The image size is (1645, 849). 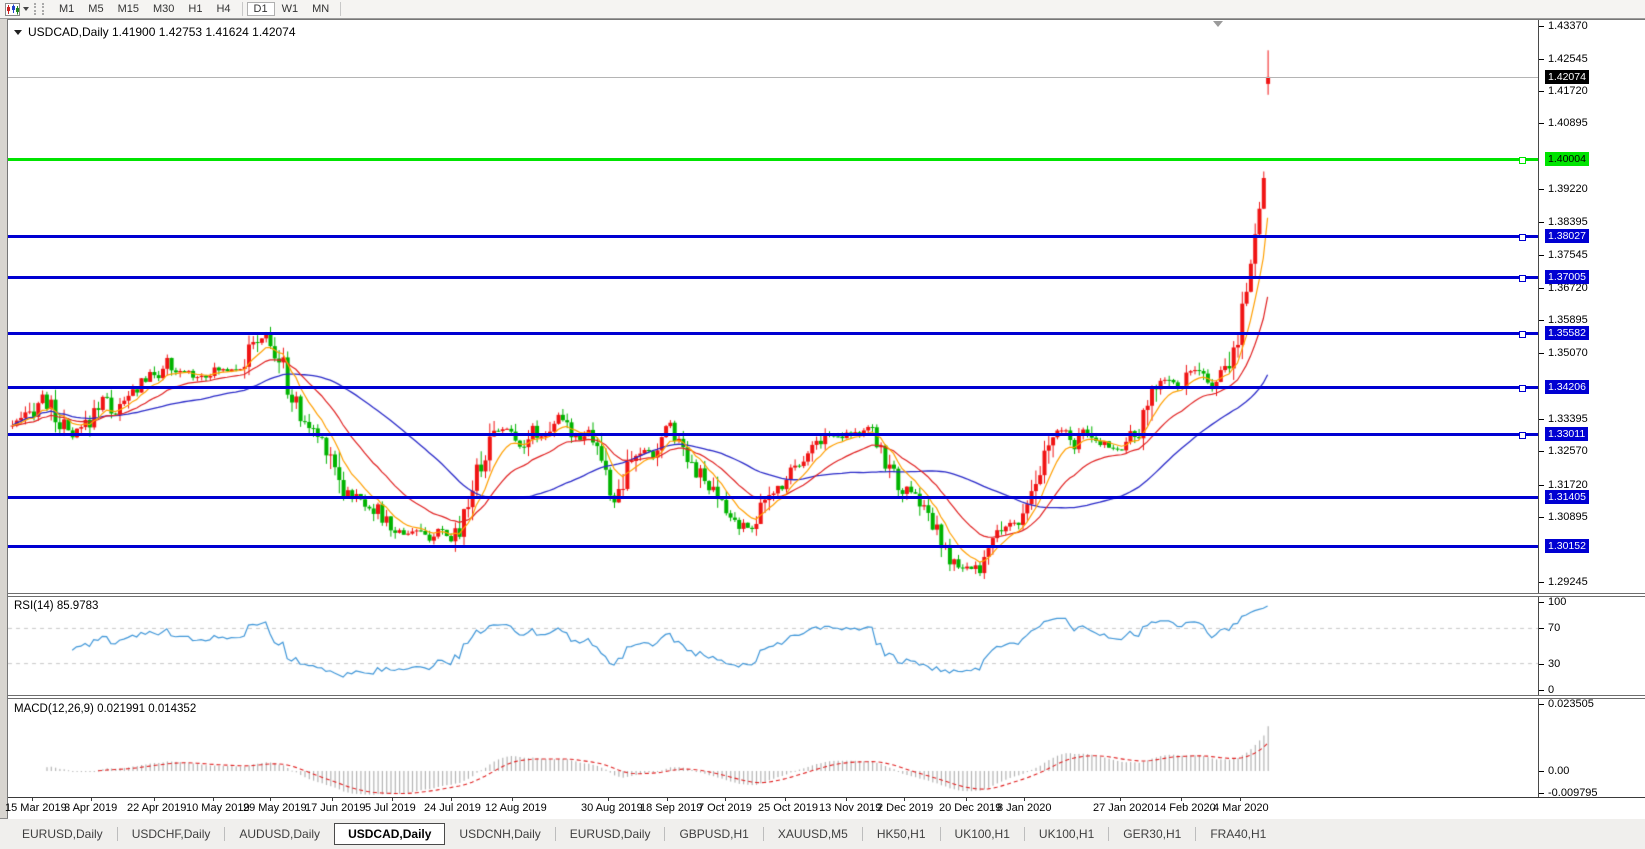 I want to click on candlestick-chart-glyph, so click(x=12, y=9).